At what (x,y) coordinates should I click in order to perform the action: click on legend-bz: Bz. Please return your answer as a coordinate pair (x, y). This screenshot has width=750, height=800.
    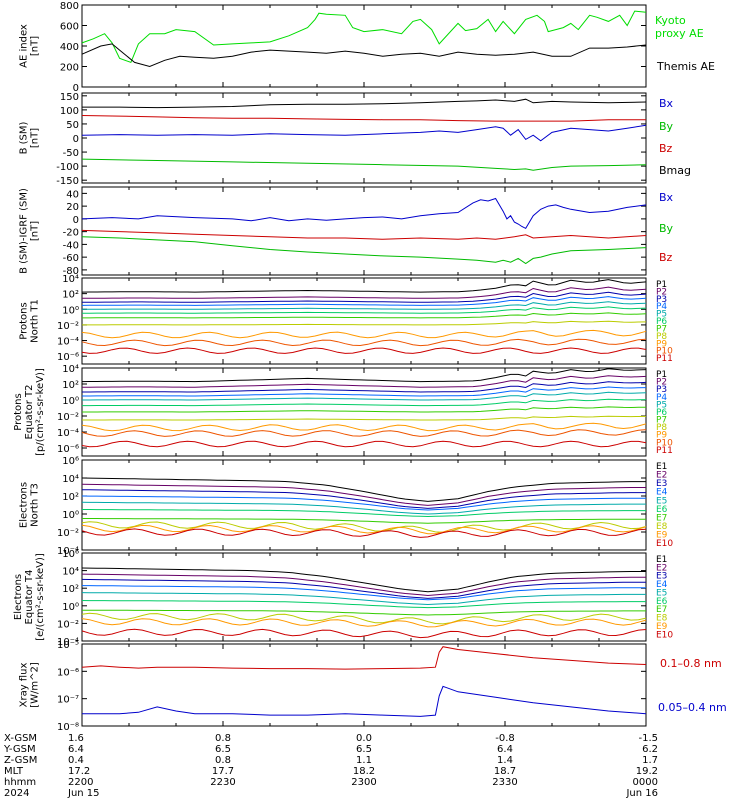
    Looking at the image, I should click on (666, 148).